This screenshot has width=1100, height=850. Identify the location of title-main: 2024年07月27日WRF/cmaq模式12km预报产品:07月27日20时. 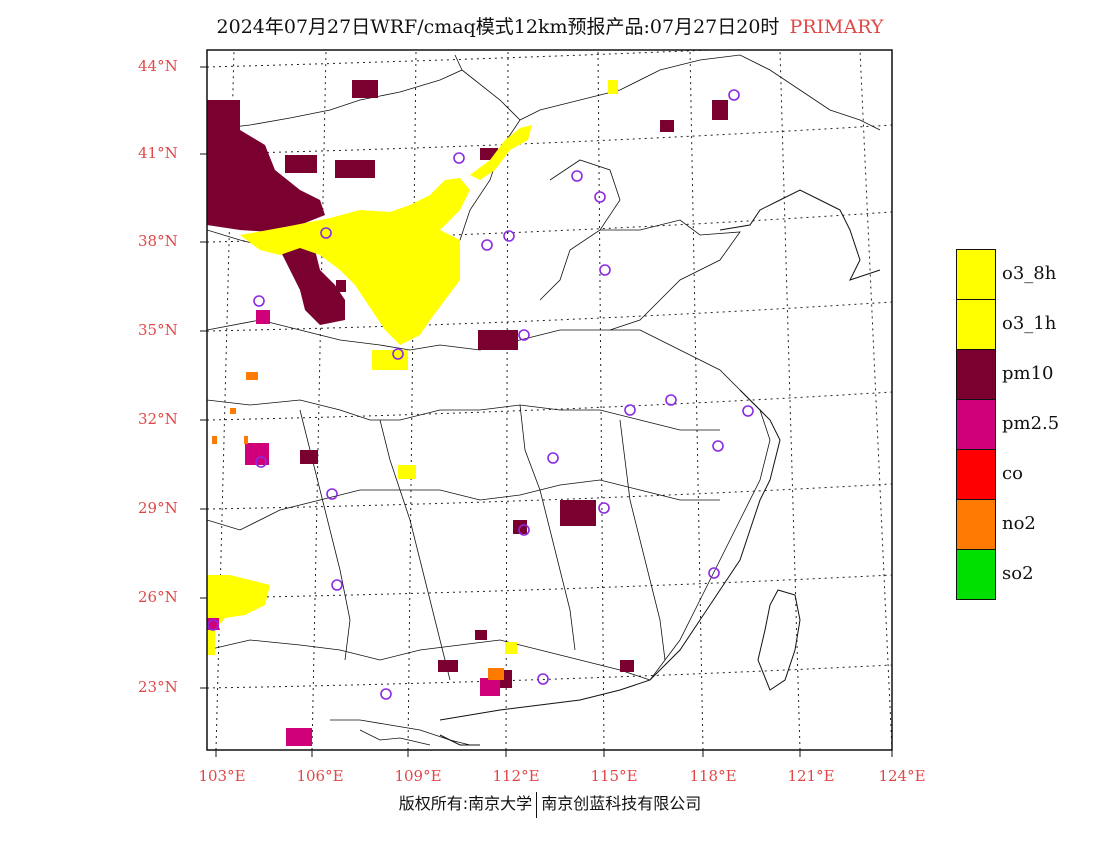
(498, 27).